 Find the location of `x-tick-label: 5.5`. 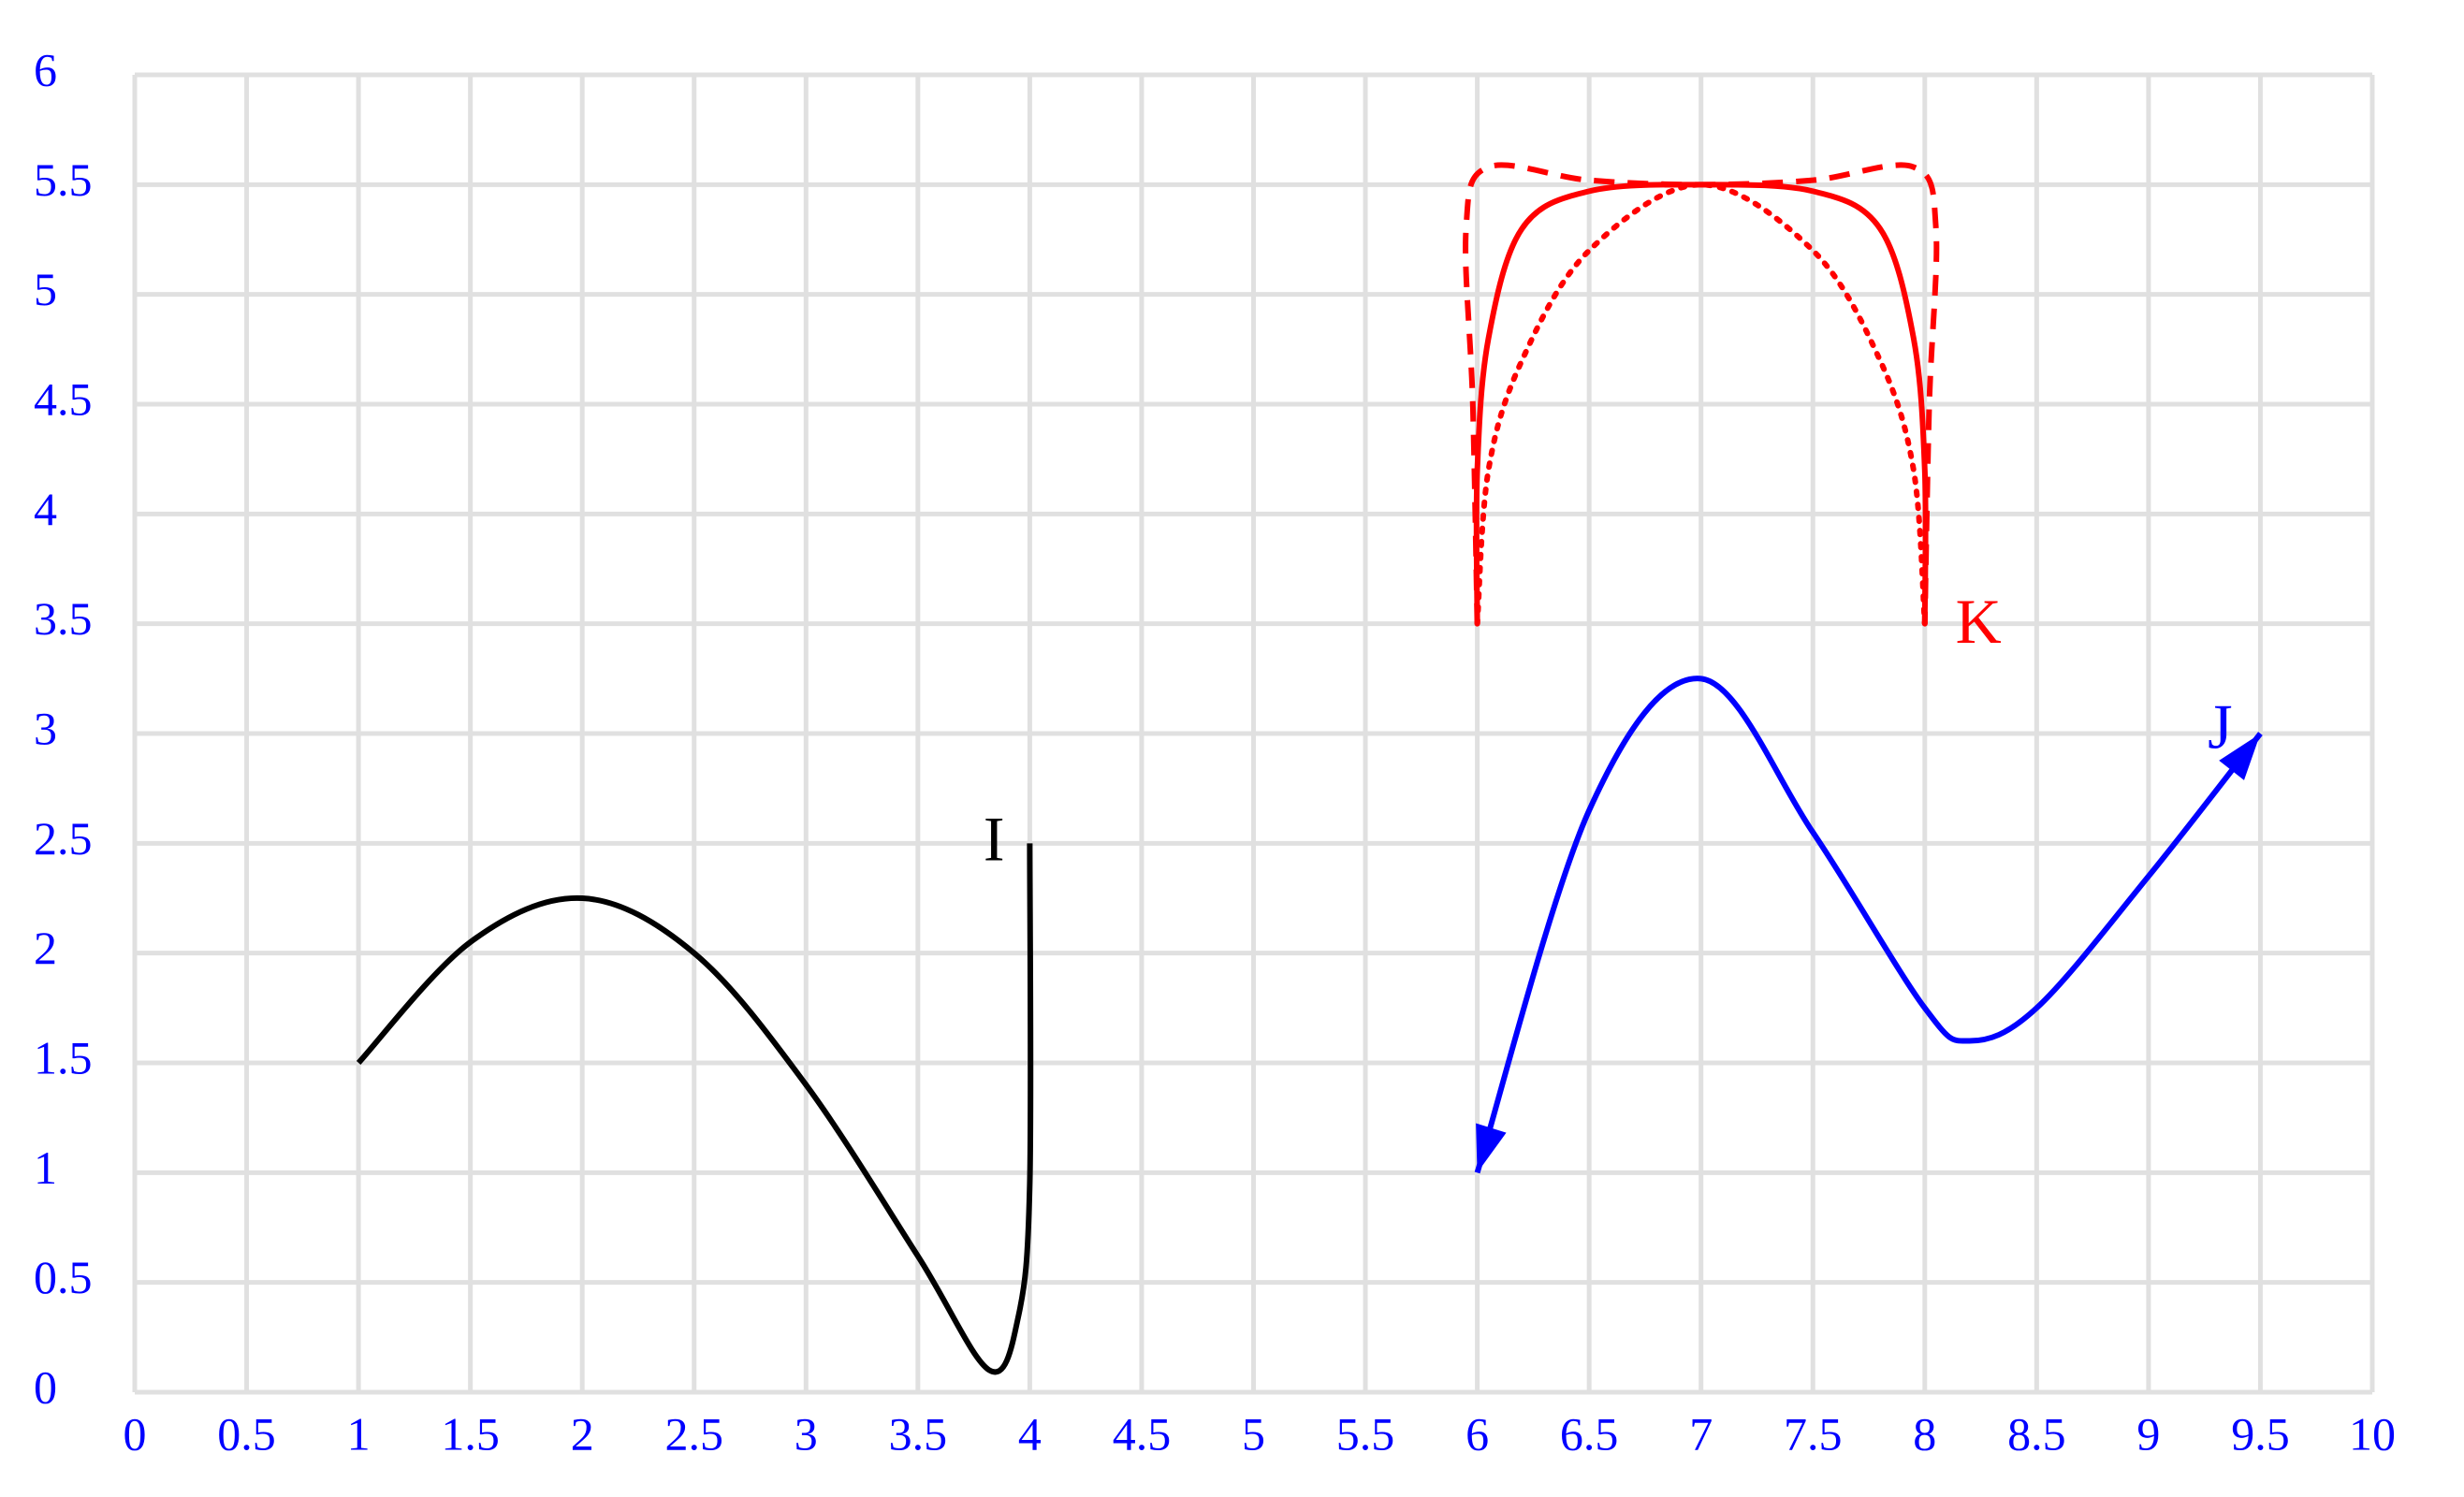

x-tick-label: 5.5 is located at coordinates (1365, 1433).